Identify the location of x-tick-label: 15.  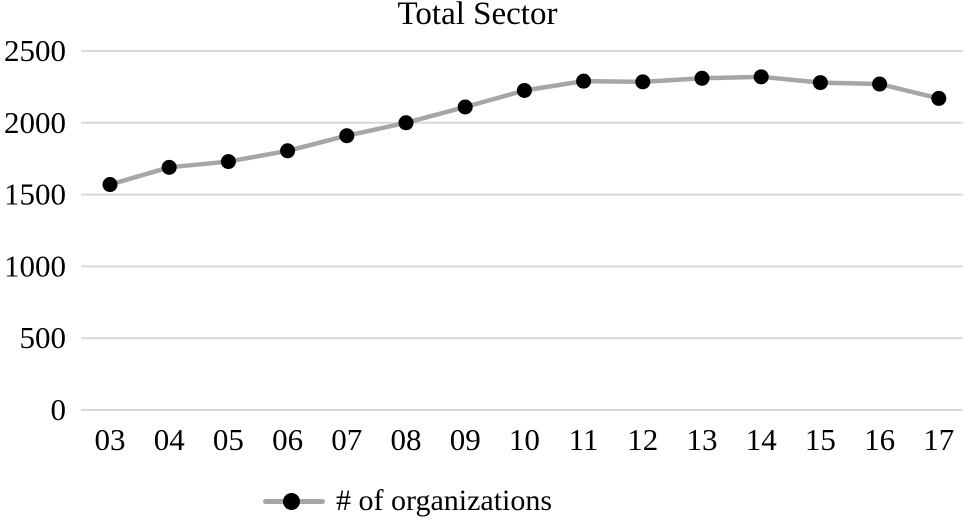
(820, 439).